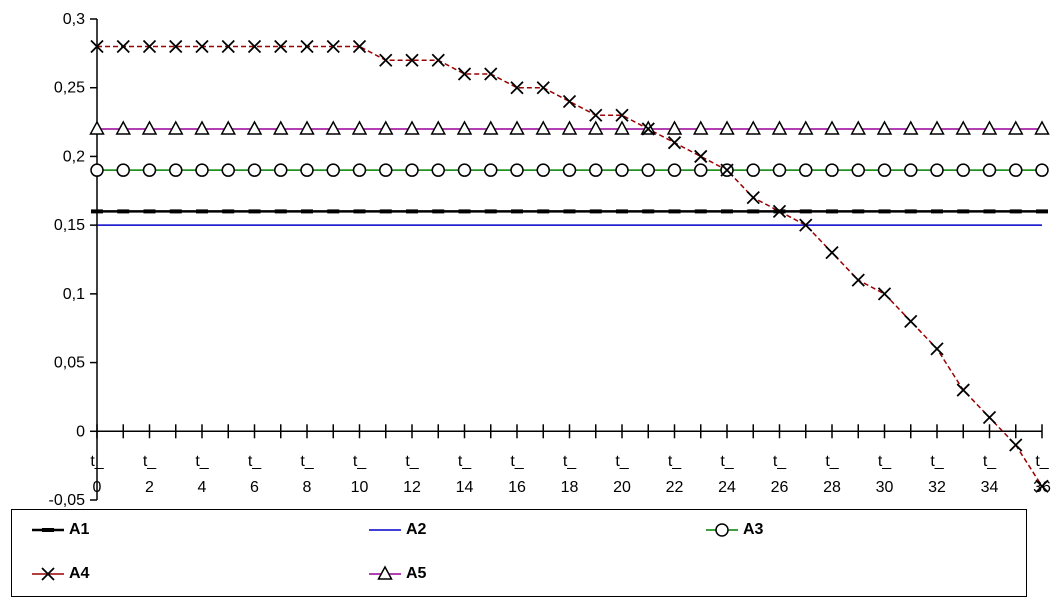  I want to click on legend-item-a5: A5, so click(396, 574).